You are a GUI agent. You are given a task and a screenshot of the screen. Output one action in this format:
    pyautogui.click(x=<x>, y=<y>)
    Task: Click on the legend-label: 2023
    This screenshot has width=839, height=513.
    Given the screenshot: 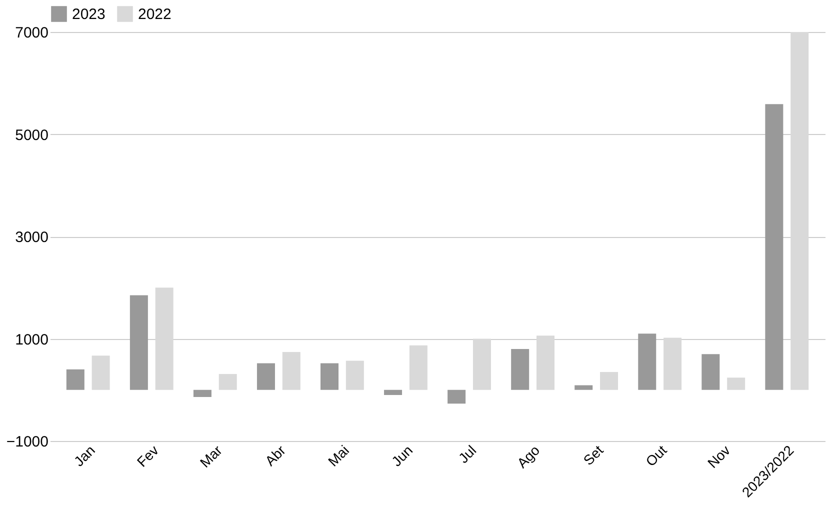 What is the action you would take?
    pyautogui.click(x=89, y=14)
    